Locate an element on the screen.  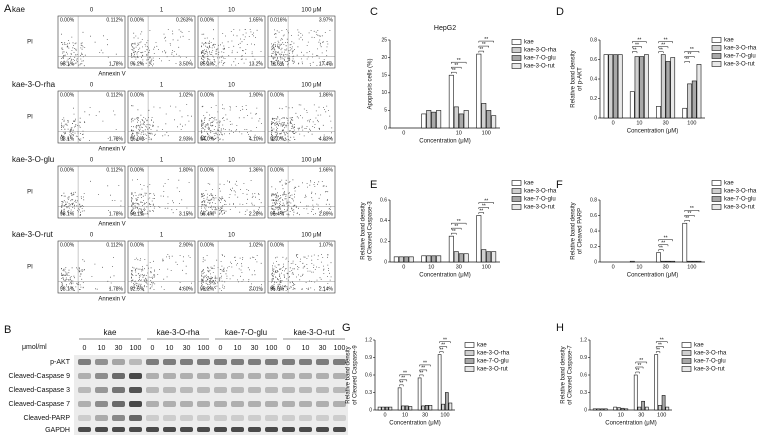
x-tick-label: 0 is located at coordinates (613, 123).